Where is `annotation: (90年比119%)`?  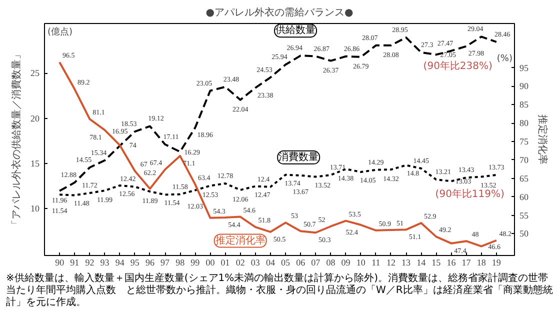
annotation: (90年比119%) is located at coordinates (470, 194).